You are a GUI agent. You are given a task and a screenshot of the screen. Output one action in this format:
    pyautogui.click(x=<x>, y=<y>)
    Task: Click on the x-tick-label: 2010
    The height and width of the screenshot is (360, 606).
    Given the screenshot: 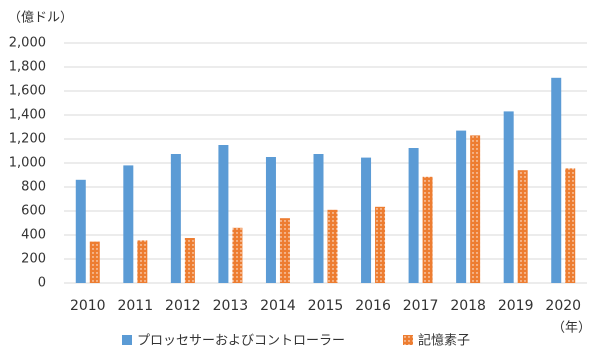 What is the action you would take?
    pyautogui.click(x=88, y=306)
    